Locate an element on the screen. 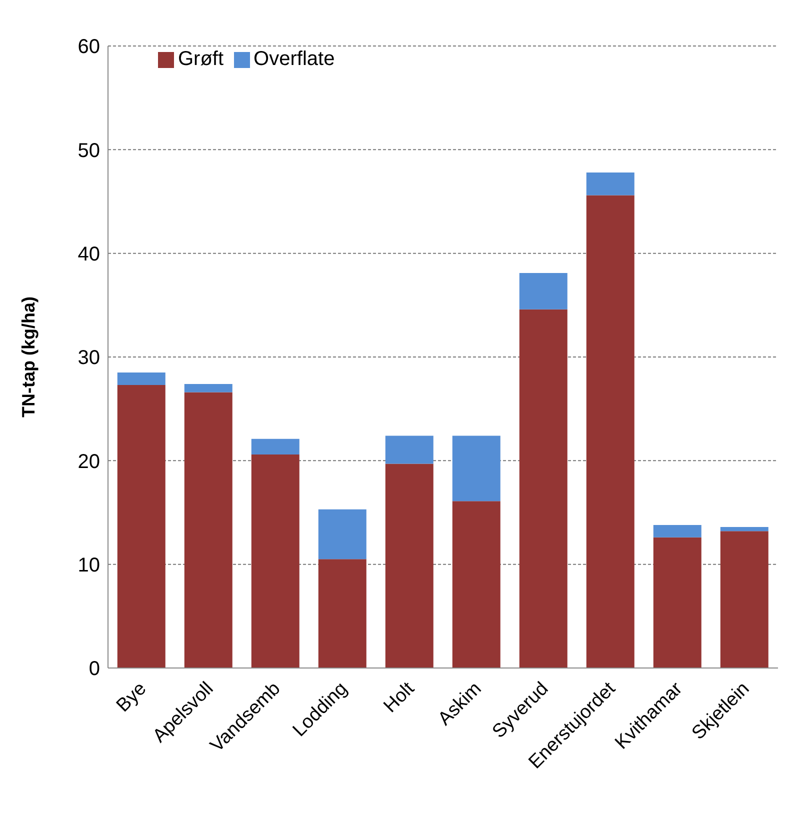 Image resolution: width=794 pixels, height=839 pixels. legend-label: Overflate is located at coordinates (294, 59).